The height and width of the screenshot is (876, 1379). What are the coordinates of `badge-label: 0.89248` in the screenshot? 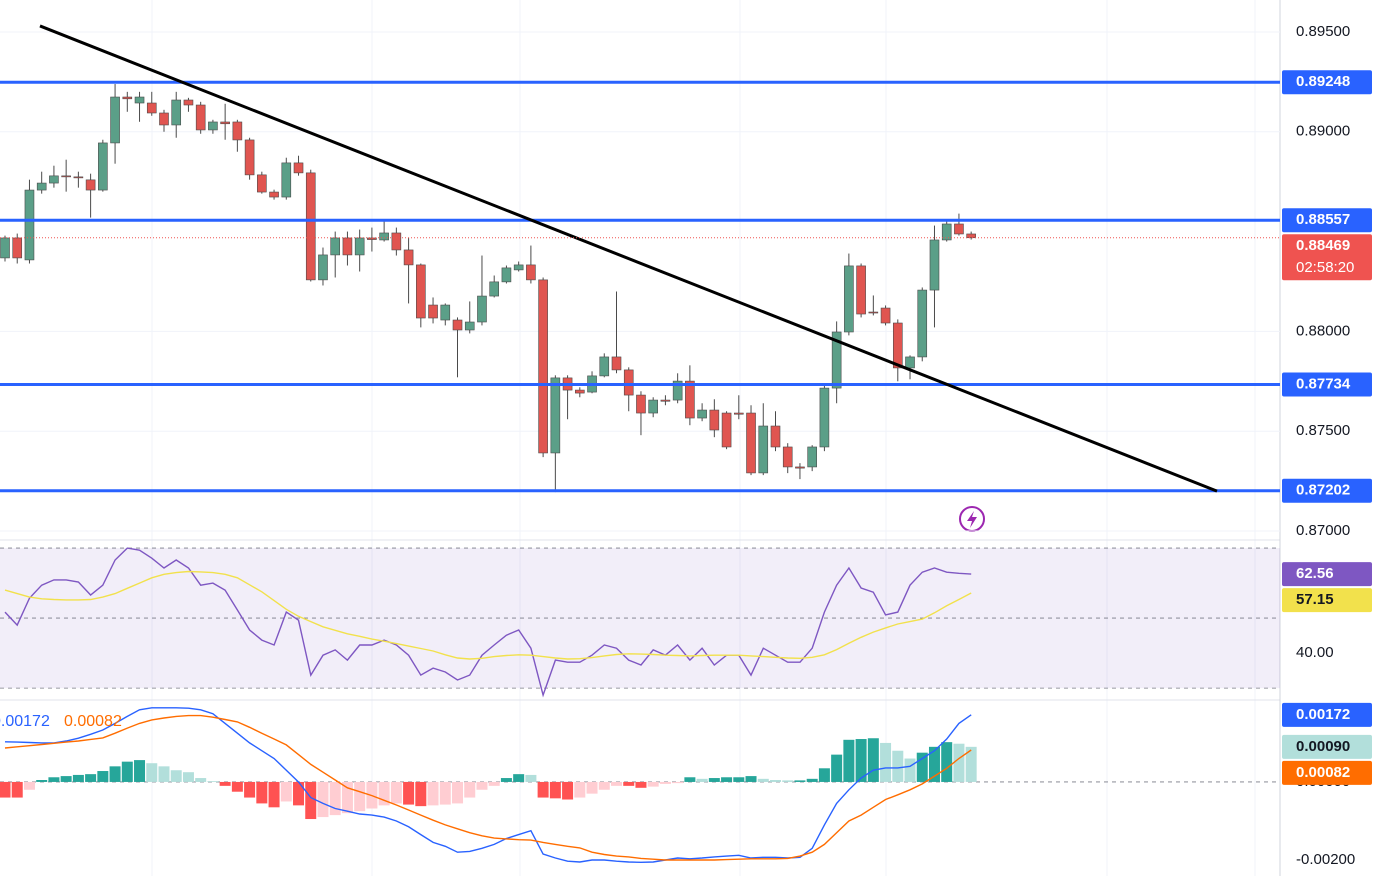 It's located at (1323, 81).